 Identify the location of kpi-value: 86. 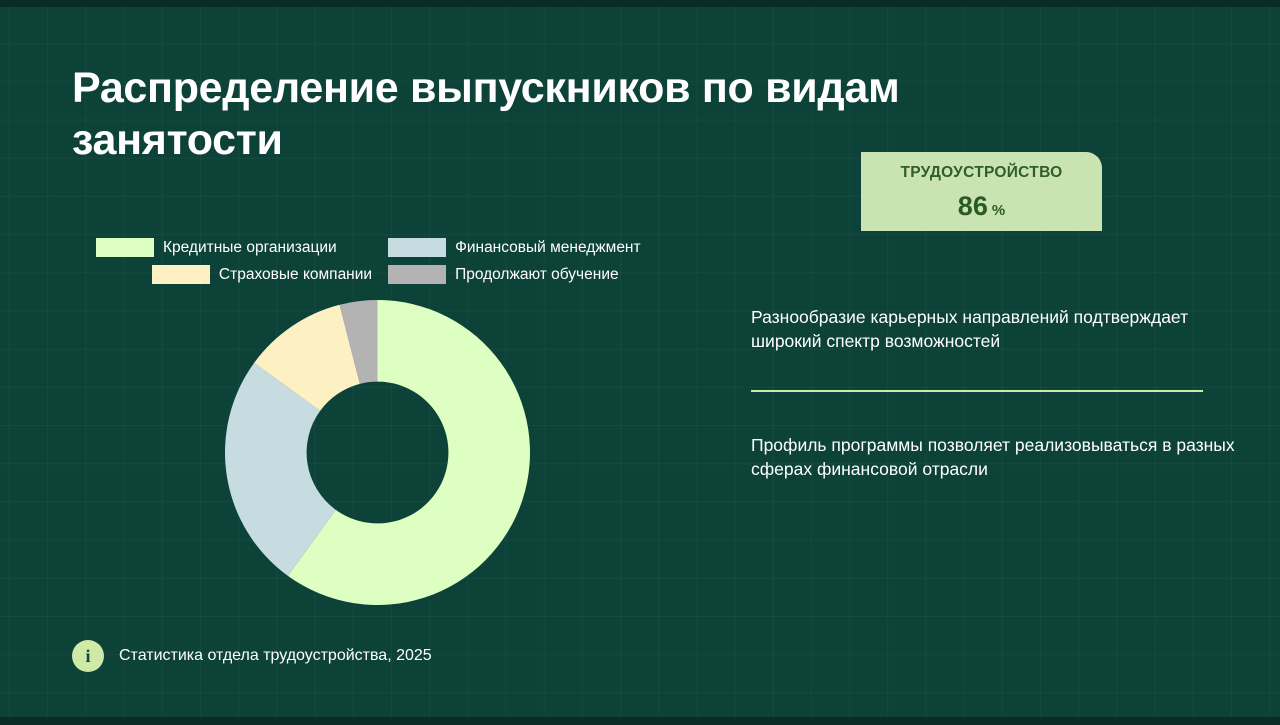
(972, 205).